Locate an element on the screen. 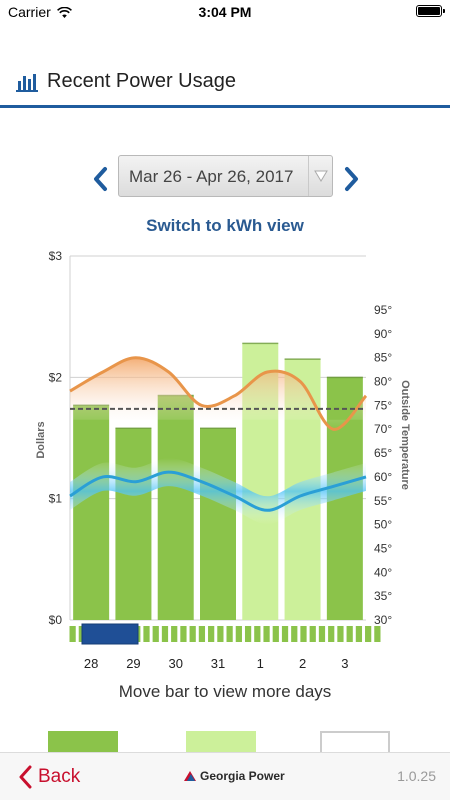 The width and height of the screenshot is (450, 800). temperature-tick-label: 60° is located at coordinates (383, 477).